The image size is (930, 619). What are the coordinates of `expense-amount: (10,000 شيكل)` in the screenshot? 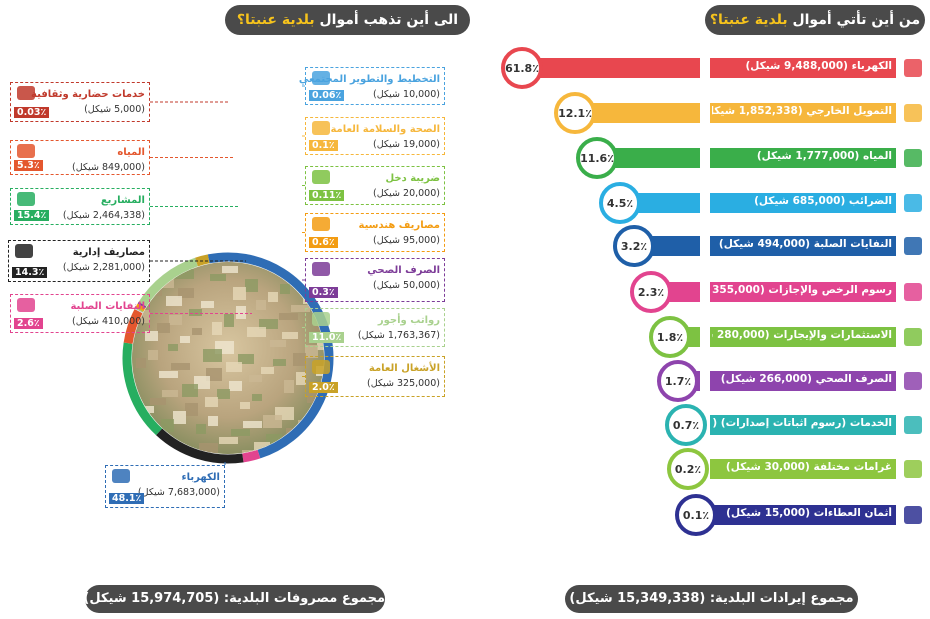 It's located at (406, 94).